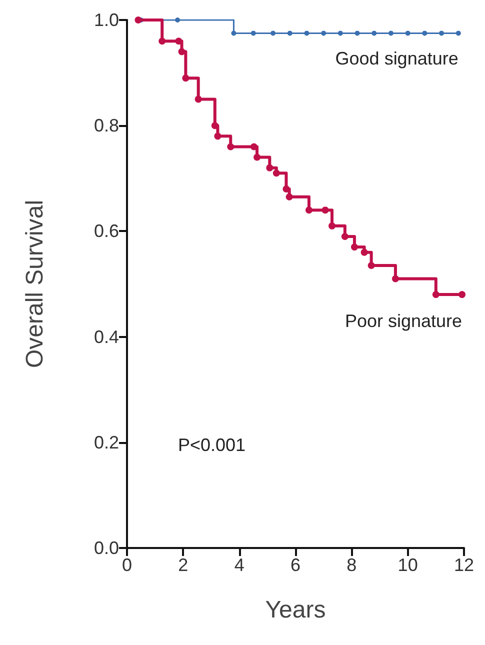 Image resolution: width=485 pixels, height=645 pixels. Describe the element at coordinates (403, 321) in the screenshot. I see `series-label: Poor signature` at that location.